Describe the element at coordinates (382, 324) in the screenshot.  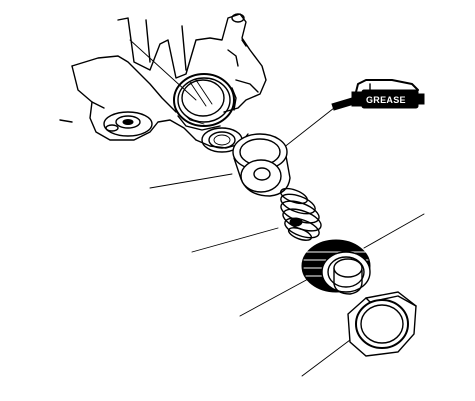
I see `hex-seal-nut` at that location.